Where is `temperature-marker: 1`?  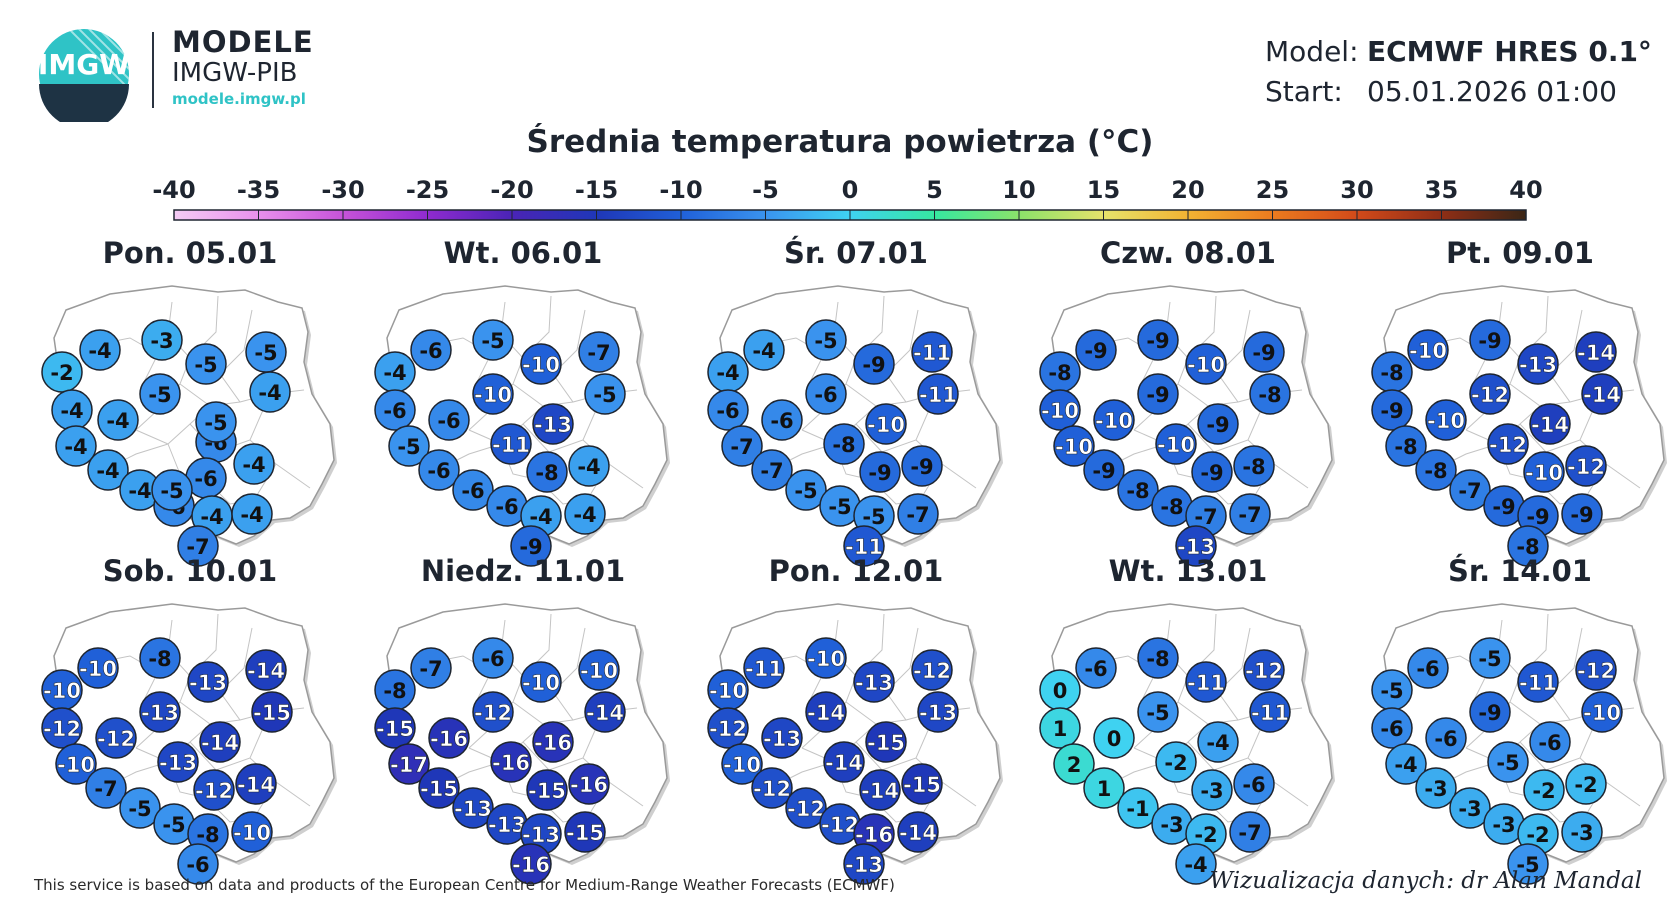
temperature-marker: 1 is located at coordinates (1104, 788).